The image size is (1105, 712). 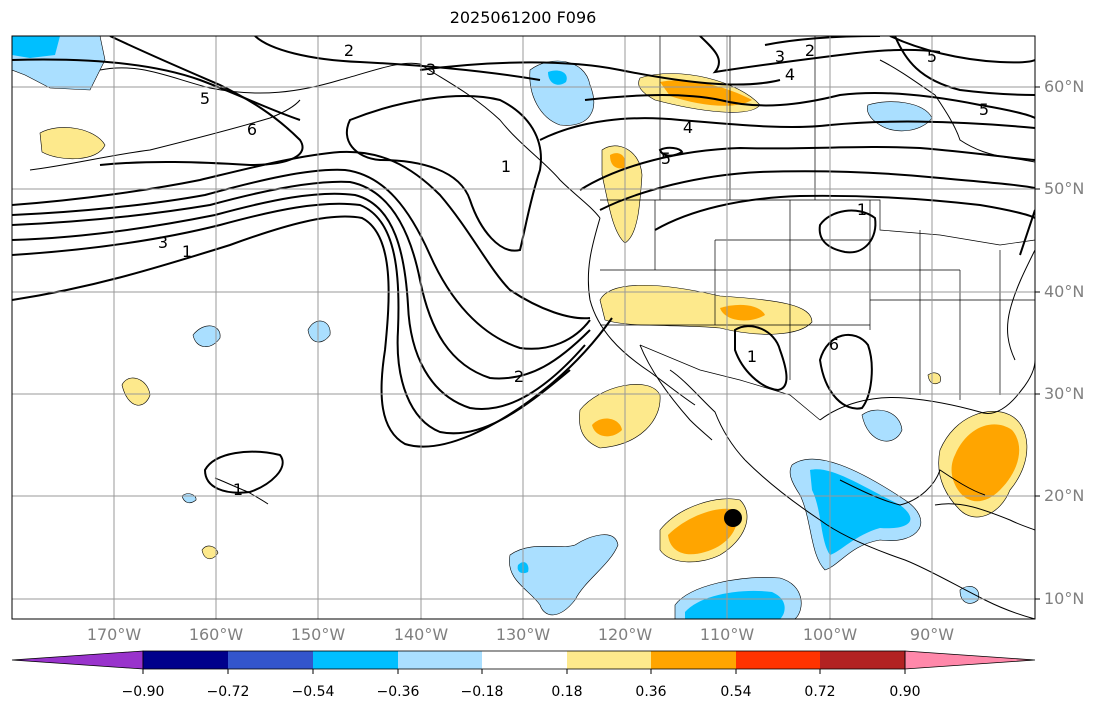 I want to click on colorbar, so click(x=523, y=662).